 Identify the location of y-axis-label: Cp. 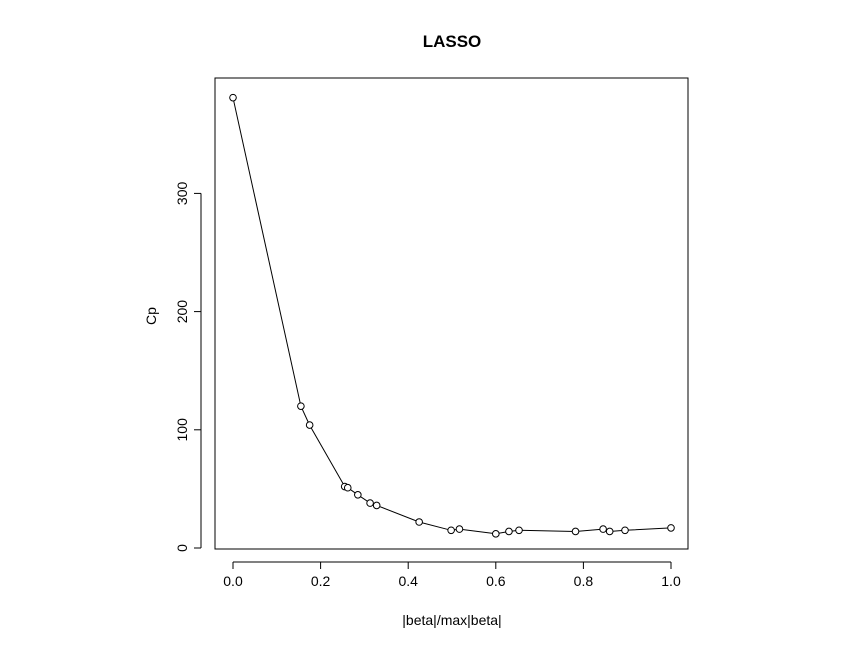
(151, 316).